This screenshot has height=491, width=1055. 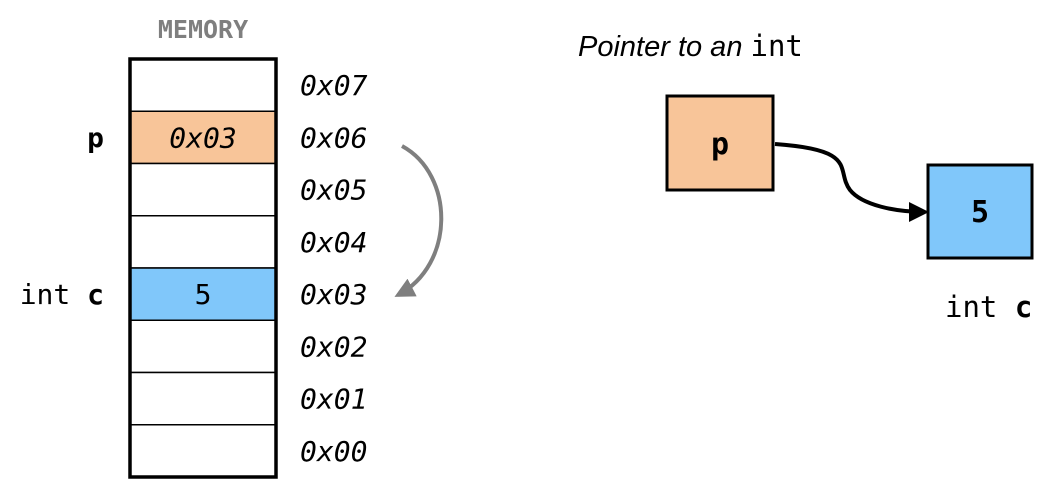 What do you see at coordinates (333, 137) in the screenshot?
I see `memory-address: 0x06` at bounding box center [333, 137].